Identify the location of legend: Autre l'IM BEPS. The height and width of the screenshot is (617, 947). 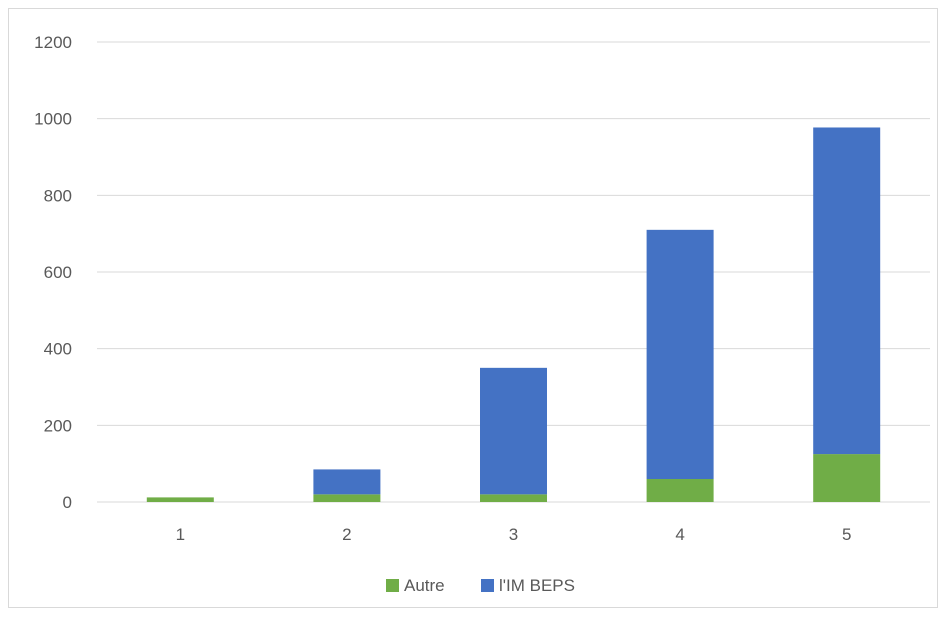
(480, 585).